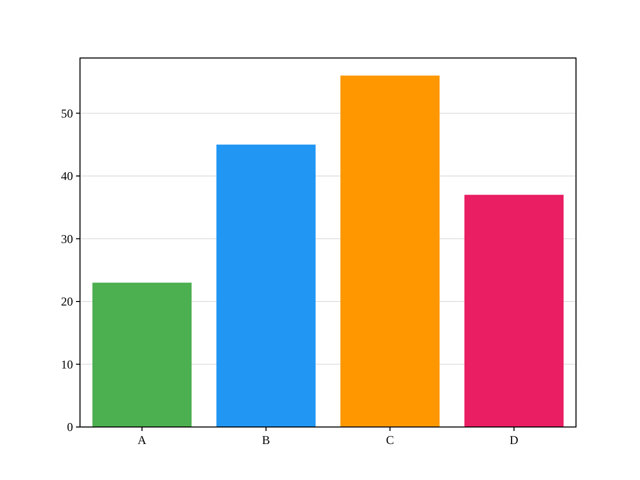  Describe the element at coordinates (390, 440) in the screenshot. I see `x-tick-label: C` at that location.